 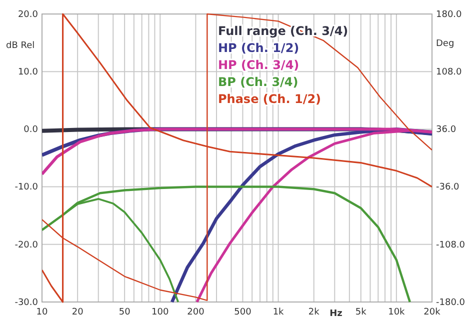 What do you see at coordinates (124, 312) in the screenshot?
I see `x-tick-label: 50` at bounding box center [124, 312].